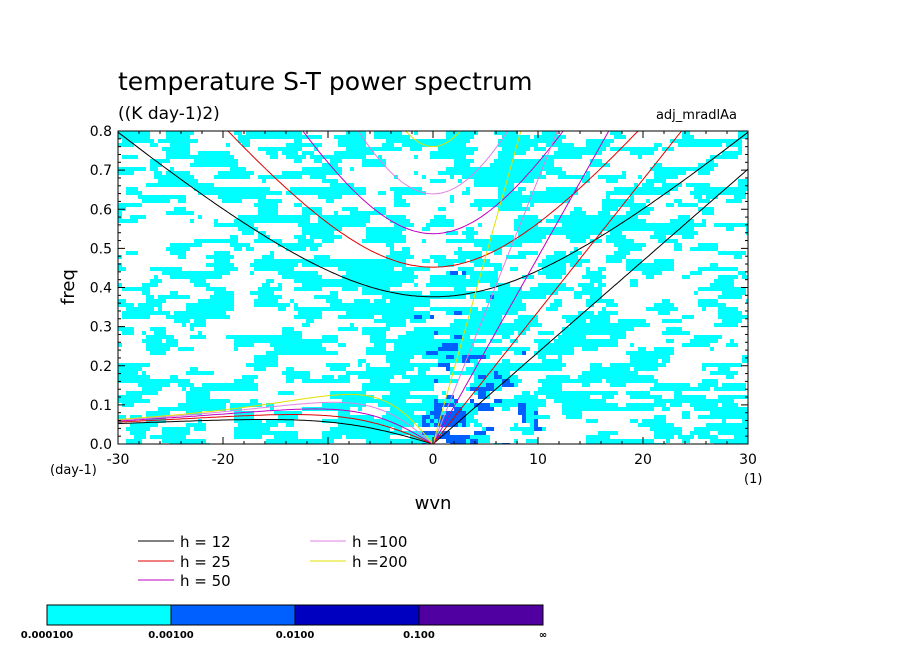 Image resolution: width=904 pixels, height=654 pixels. Describe the element at coordinates (272, 561) in the screenshot. I see `legend: h = 12 h = 25h = 50 h =100 h =200` at that location.